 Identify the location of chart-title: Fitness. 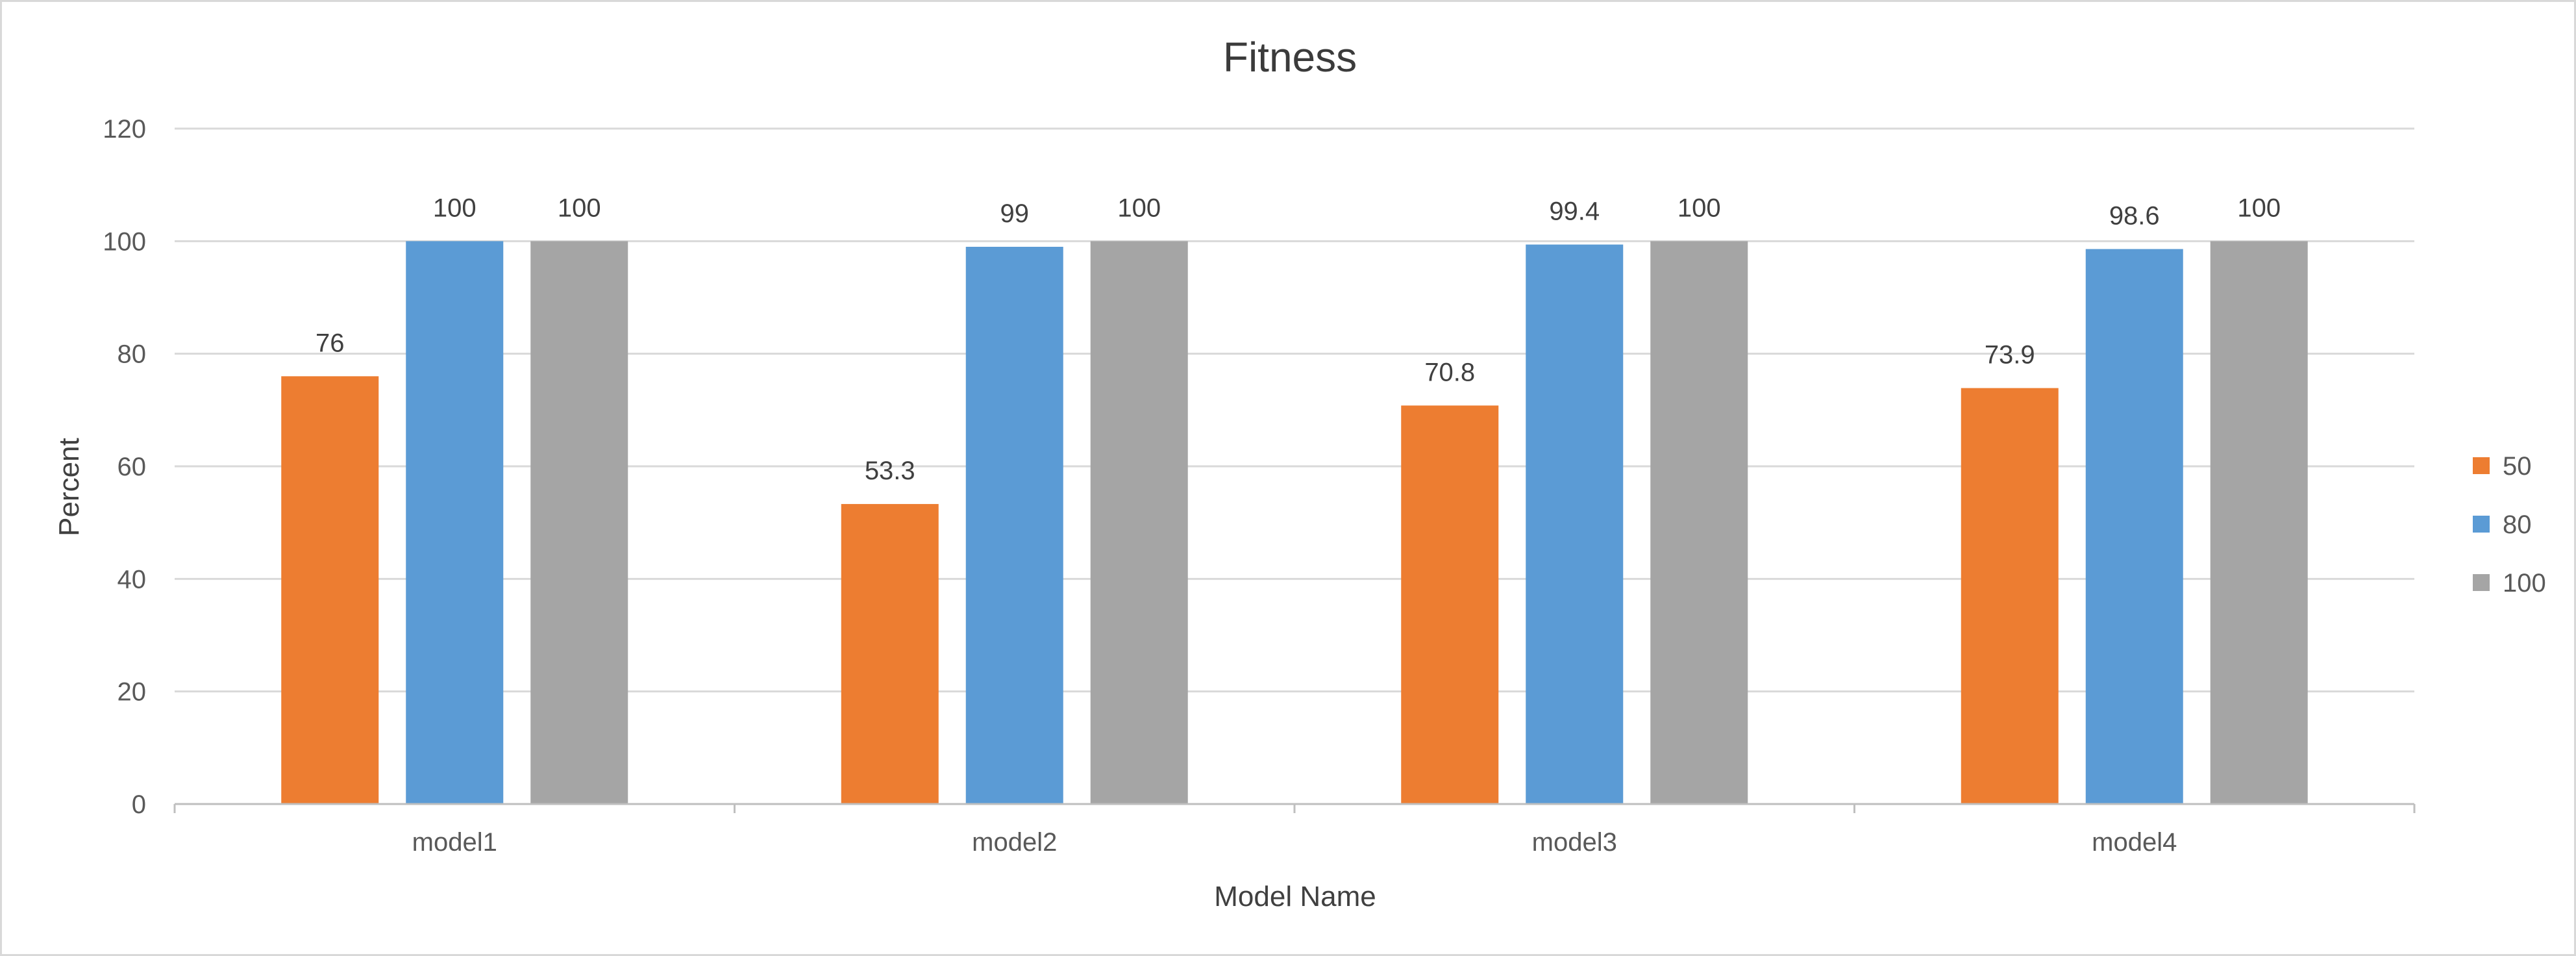
(1290, 57).